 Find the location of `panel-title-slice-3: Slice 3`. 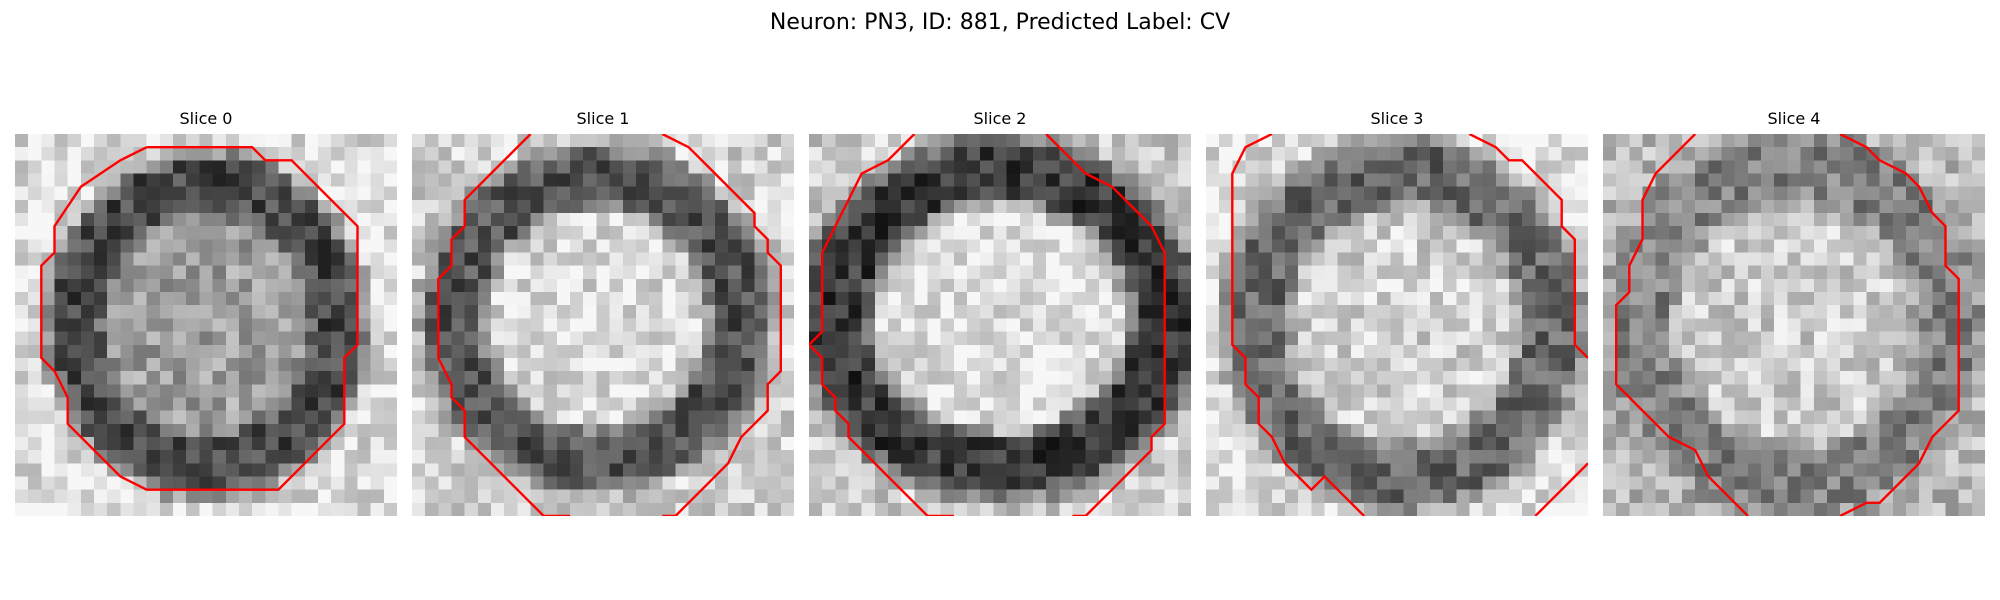

panel-title-slice-3: Slice 3 is located at coordinates (1397, 118).